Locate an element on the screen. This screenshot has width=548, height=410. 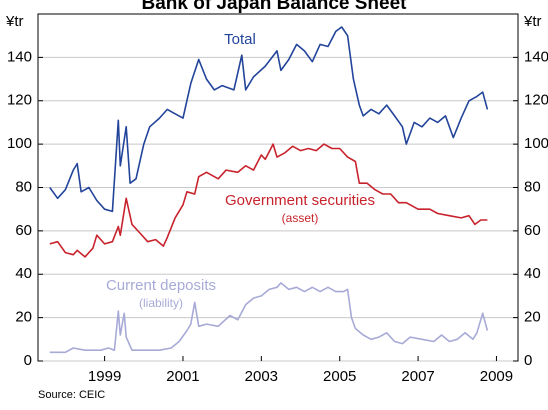
y2-tick-label: 80 is located at coordinates (532, 186).